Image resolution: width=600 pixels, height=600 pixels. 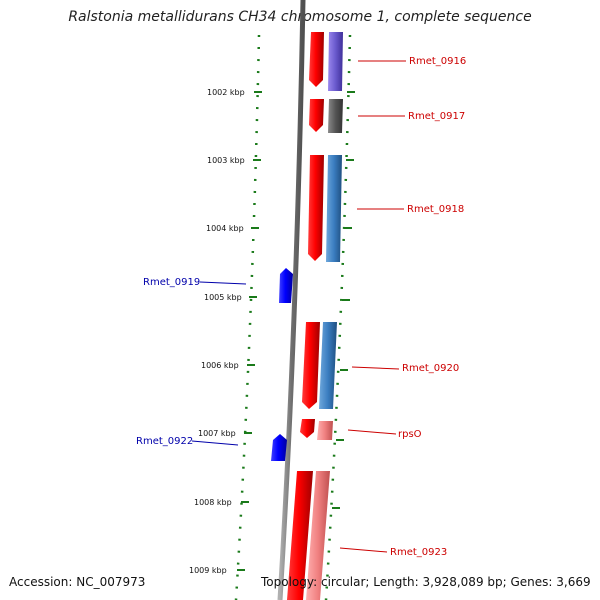 I want to click on tick-label: 1002 kbp, so click(x=226, y=92).